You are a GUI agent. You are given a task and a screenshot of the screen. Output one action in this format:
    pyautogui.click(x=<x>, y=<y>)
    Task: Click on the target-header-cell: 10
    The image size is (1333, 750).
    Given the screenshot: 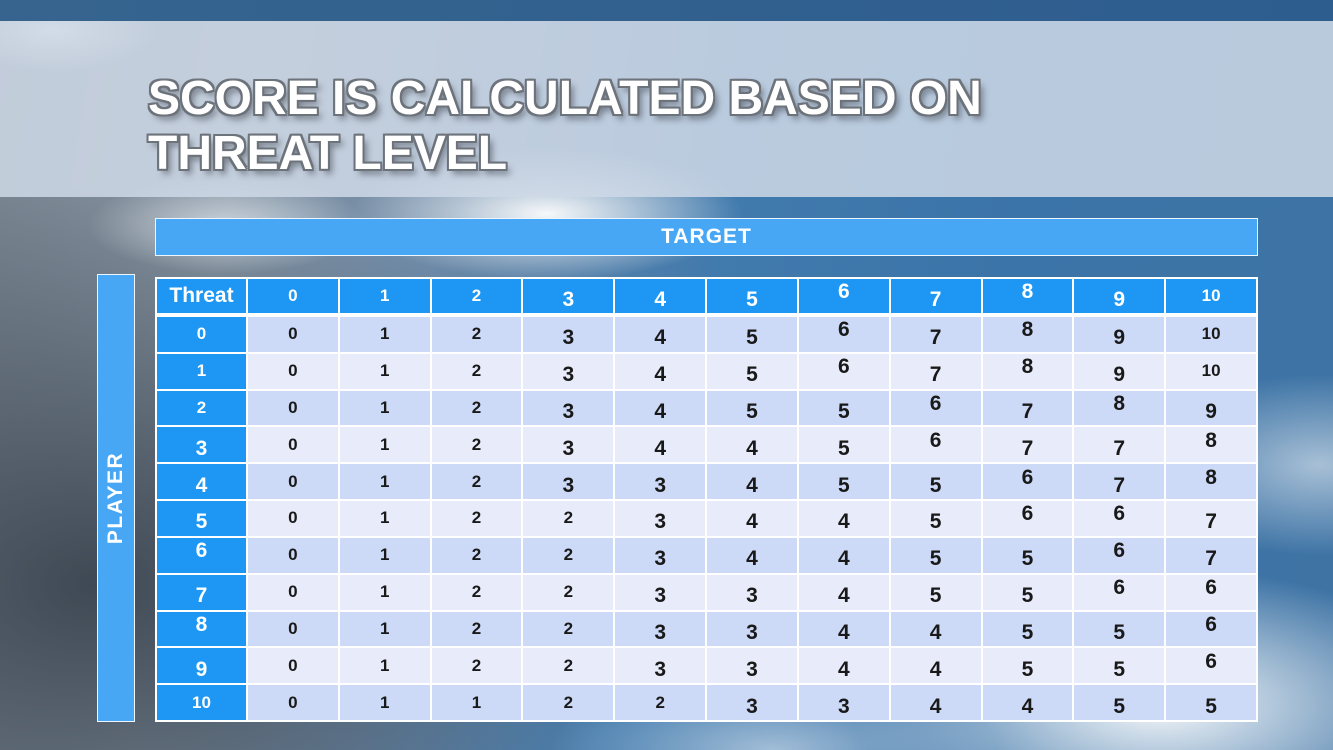 What is the action you would take?
    pyautogui.click(x=1211, y=297)
    